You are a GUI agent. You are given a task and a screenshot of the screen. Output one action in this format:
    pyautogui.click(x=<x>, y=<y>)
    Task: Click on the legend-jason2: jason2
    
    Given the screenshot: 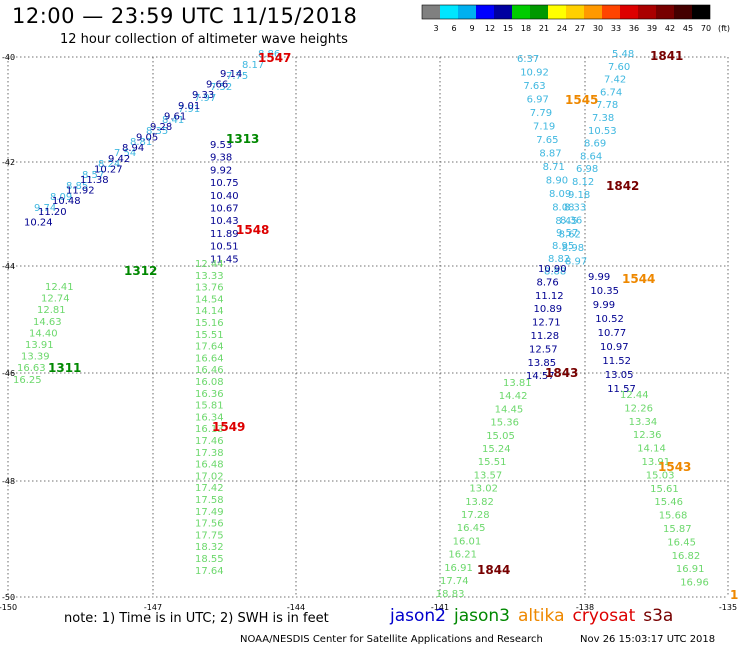 What is the action you would take?
    pyautogui.click(x=418, y=616)
    